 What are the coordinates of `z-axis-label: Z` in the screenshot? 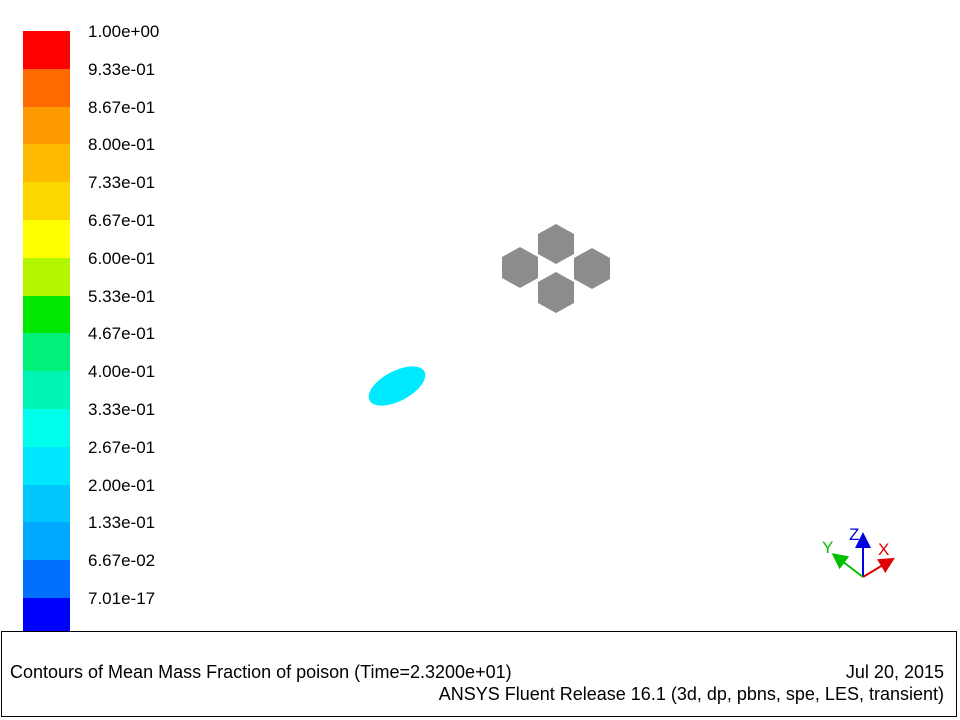 It's located at (854, 534).